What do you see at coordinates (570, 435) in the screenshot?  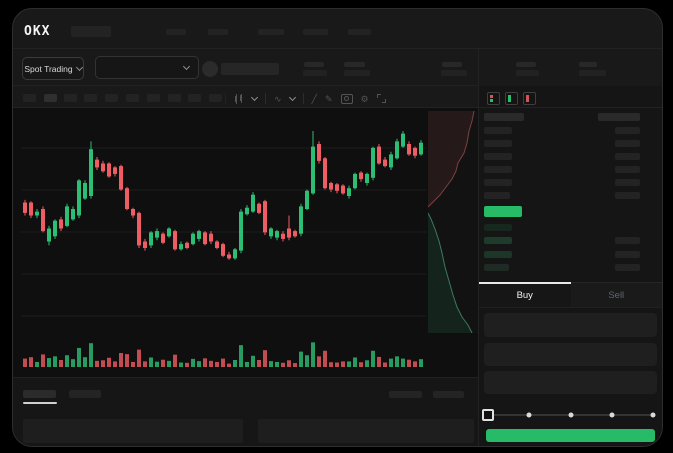 I see `buy-submit-button` at bounding box center [570, 435].